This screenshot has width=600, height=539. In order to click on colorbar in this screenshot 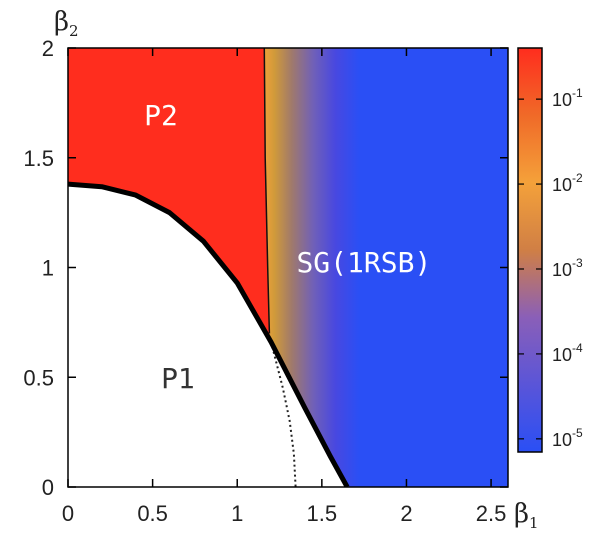, I will do `click(530, 250)`.